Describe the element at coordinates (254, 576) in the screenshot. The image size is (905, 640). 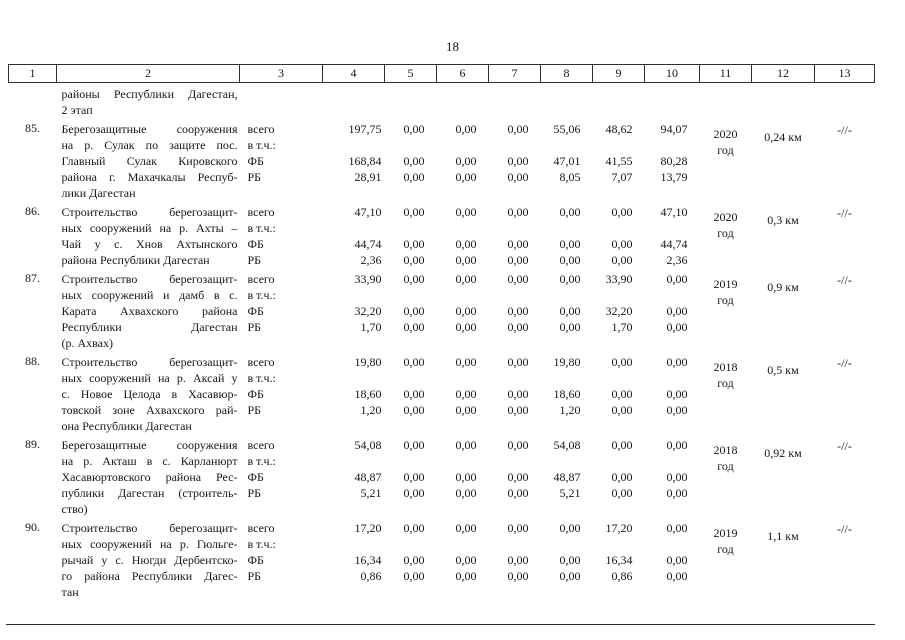
I see `funding-source-label: РБ` at that location.